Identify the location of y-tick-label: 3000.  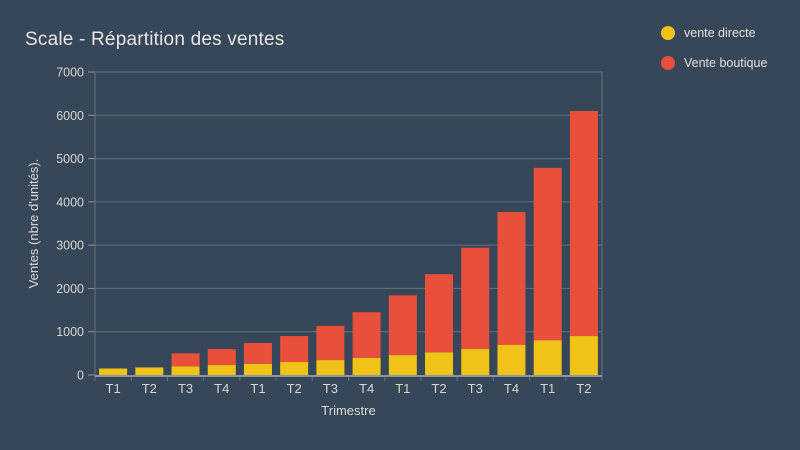
(70, 246).